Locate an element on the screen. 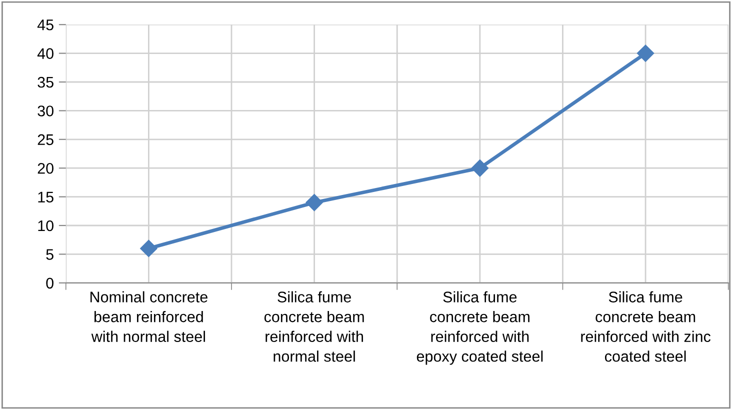 Image resolution: width=732 pixels, height=410 pixels. y-tick-label: 5 is located at coordinates (50, 254).